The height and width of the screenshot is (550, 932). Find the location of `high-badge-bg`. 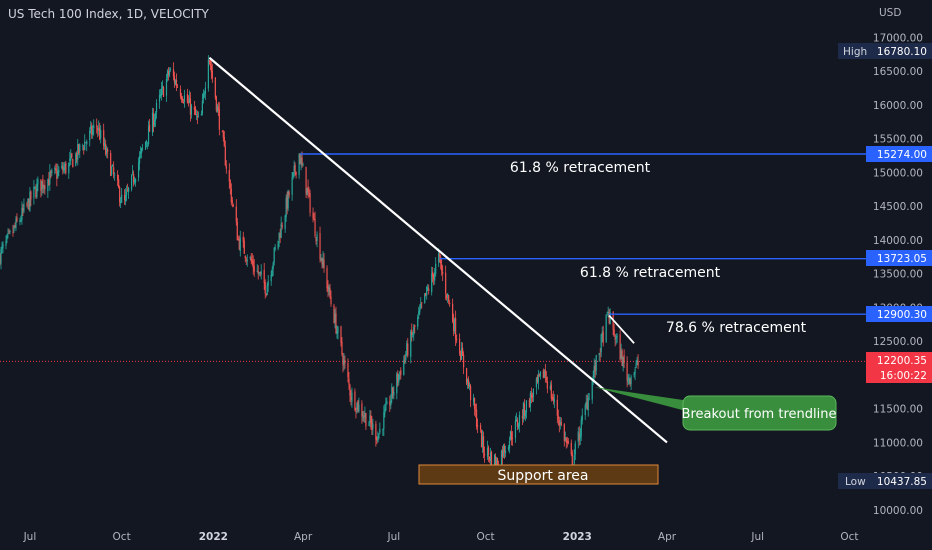

high-badge-bg is located at coordinates (885, 51).